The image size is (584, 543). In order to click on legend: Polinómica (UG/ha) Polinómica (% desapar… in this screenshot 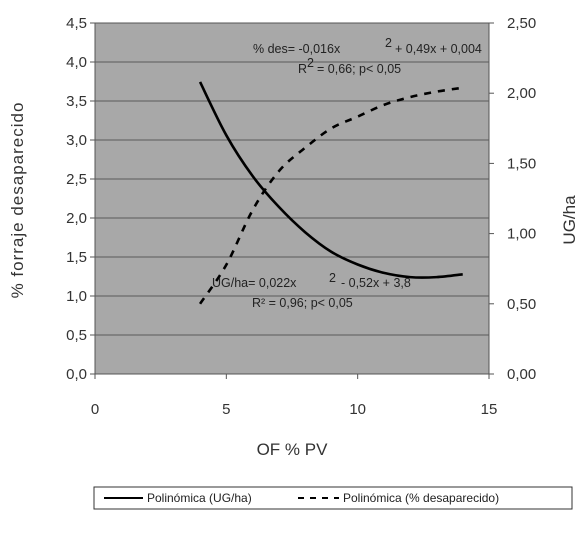, I will do `click(333, 498)`.